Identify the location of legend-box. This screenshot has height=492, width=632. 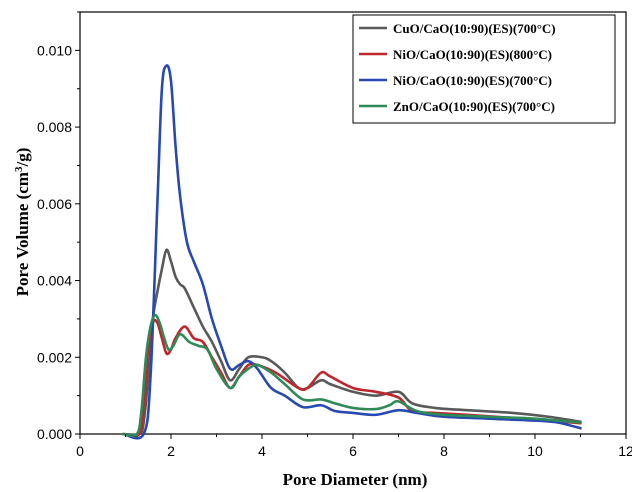
(484, 69).